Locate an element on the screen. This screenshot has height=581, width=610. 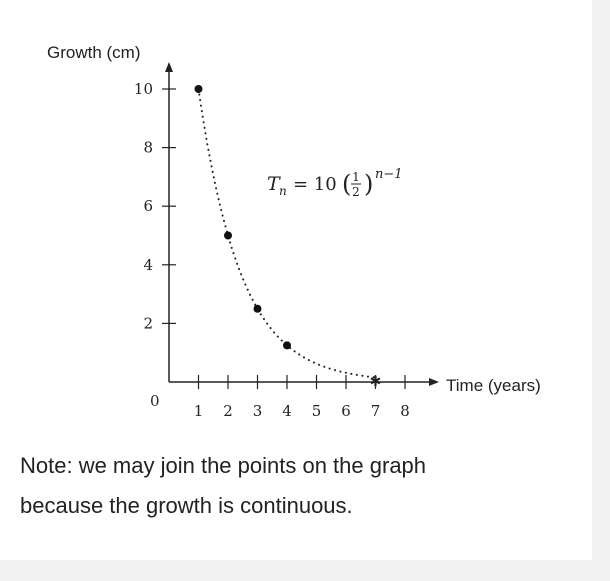
x-tick-label: 4 is located at coordinates (287, 411).